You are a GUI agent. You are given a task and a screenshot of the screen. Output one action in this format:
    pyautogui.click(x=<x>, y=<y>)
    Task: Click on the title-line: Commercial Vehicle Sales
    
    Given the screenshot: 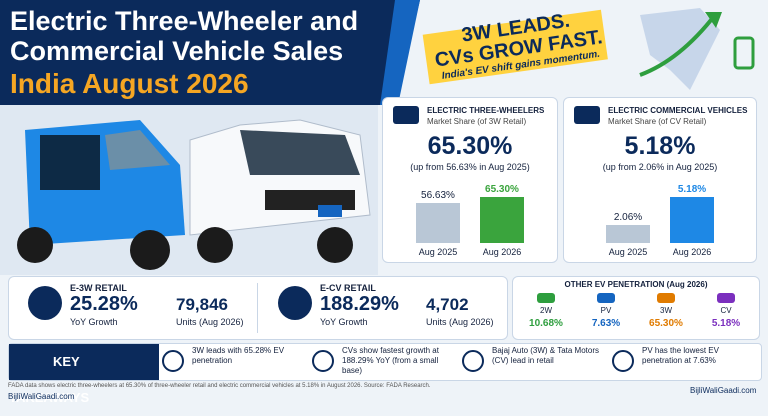 What is the action you would take?
    pyautogui.click(x=177, y=51)
    